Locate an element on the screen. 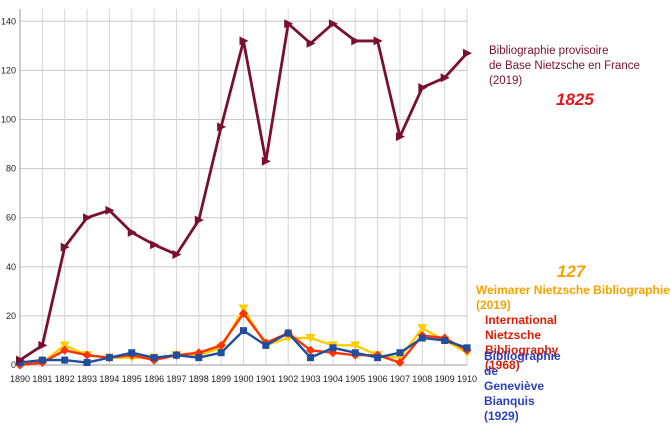  x-tick-label: 1902 is located at coordinates (288, 379).